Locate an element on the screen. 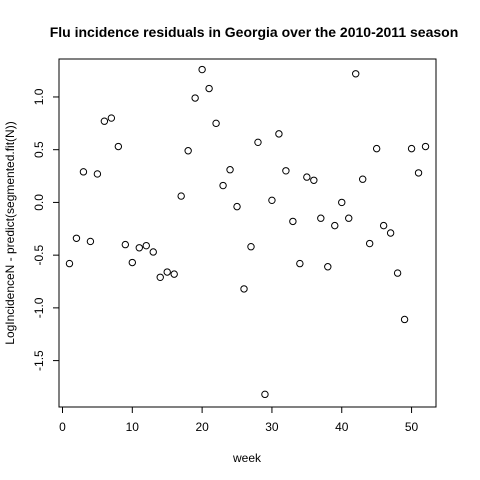 The width and height of the screenshot is (480, 480). x-axis: 0 10 20 30 40 50 is located at coordinates (239, 420).